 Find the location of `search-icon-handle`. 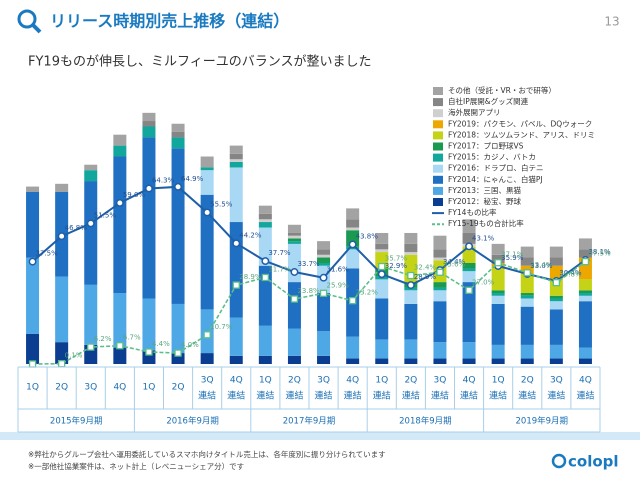

search-icon-handle is located at coordinates (36, 28).